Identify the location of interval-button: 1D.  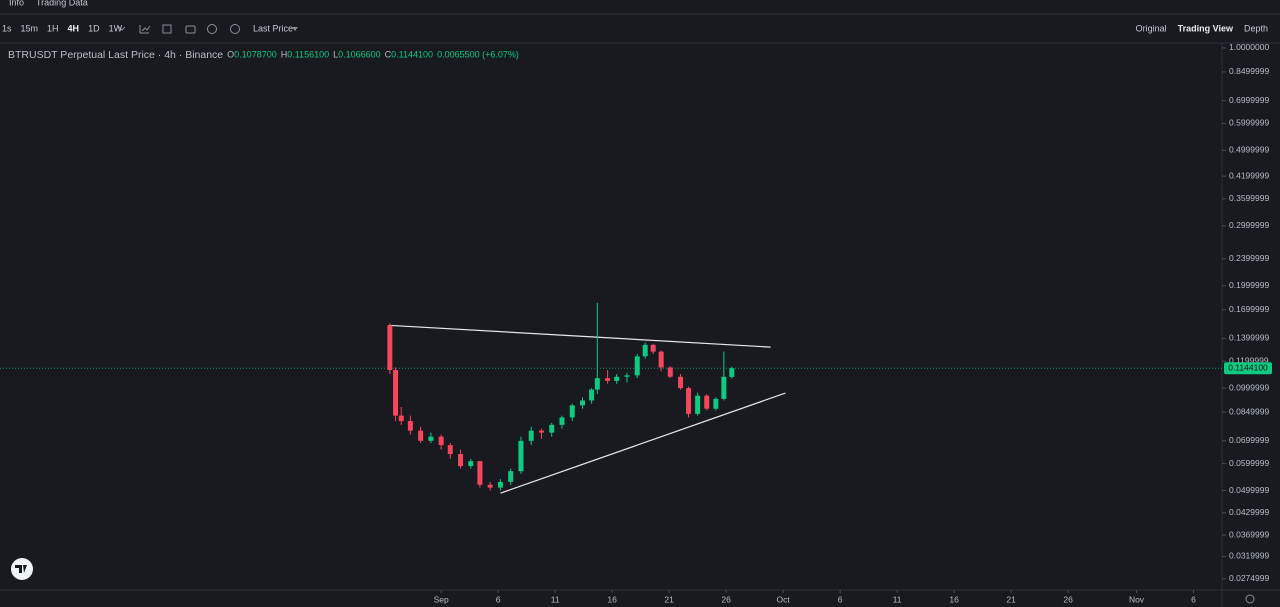
(94, 28).